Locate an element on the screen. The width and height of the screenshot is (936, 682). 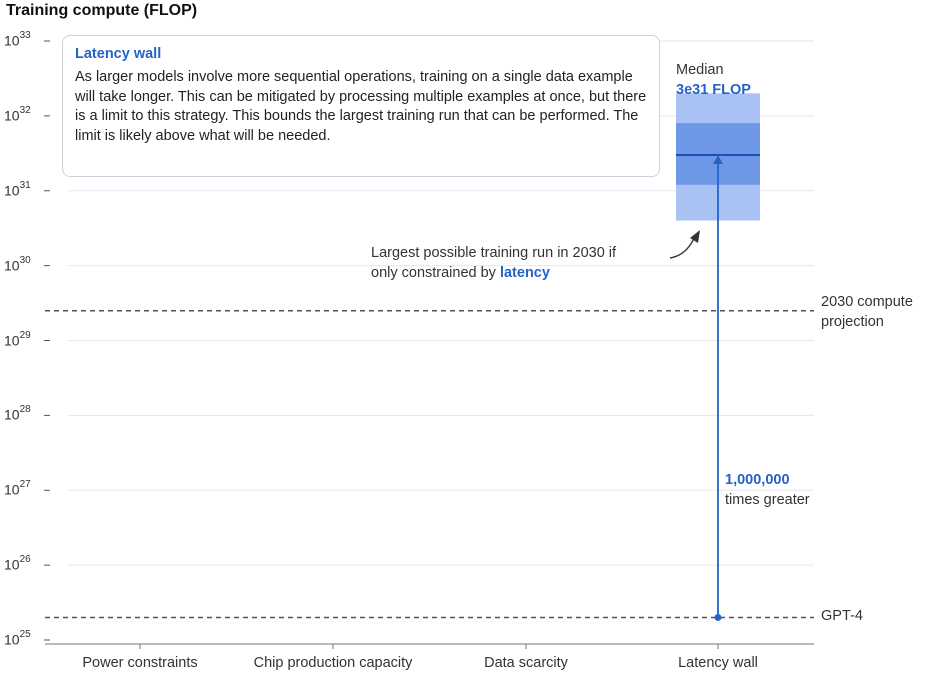
annotation-line1: Largest possible training run in 2030 if is located at coordinates (494, 253).